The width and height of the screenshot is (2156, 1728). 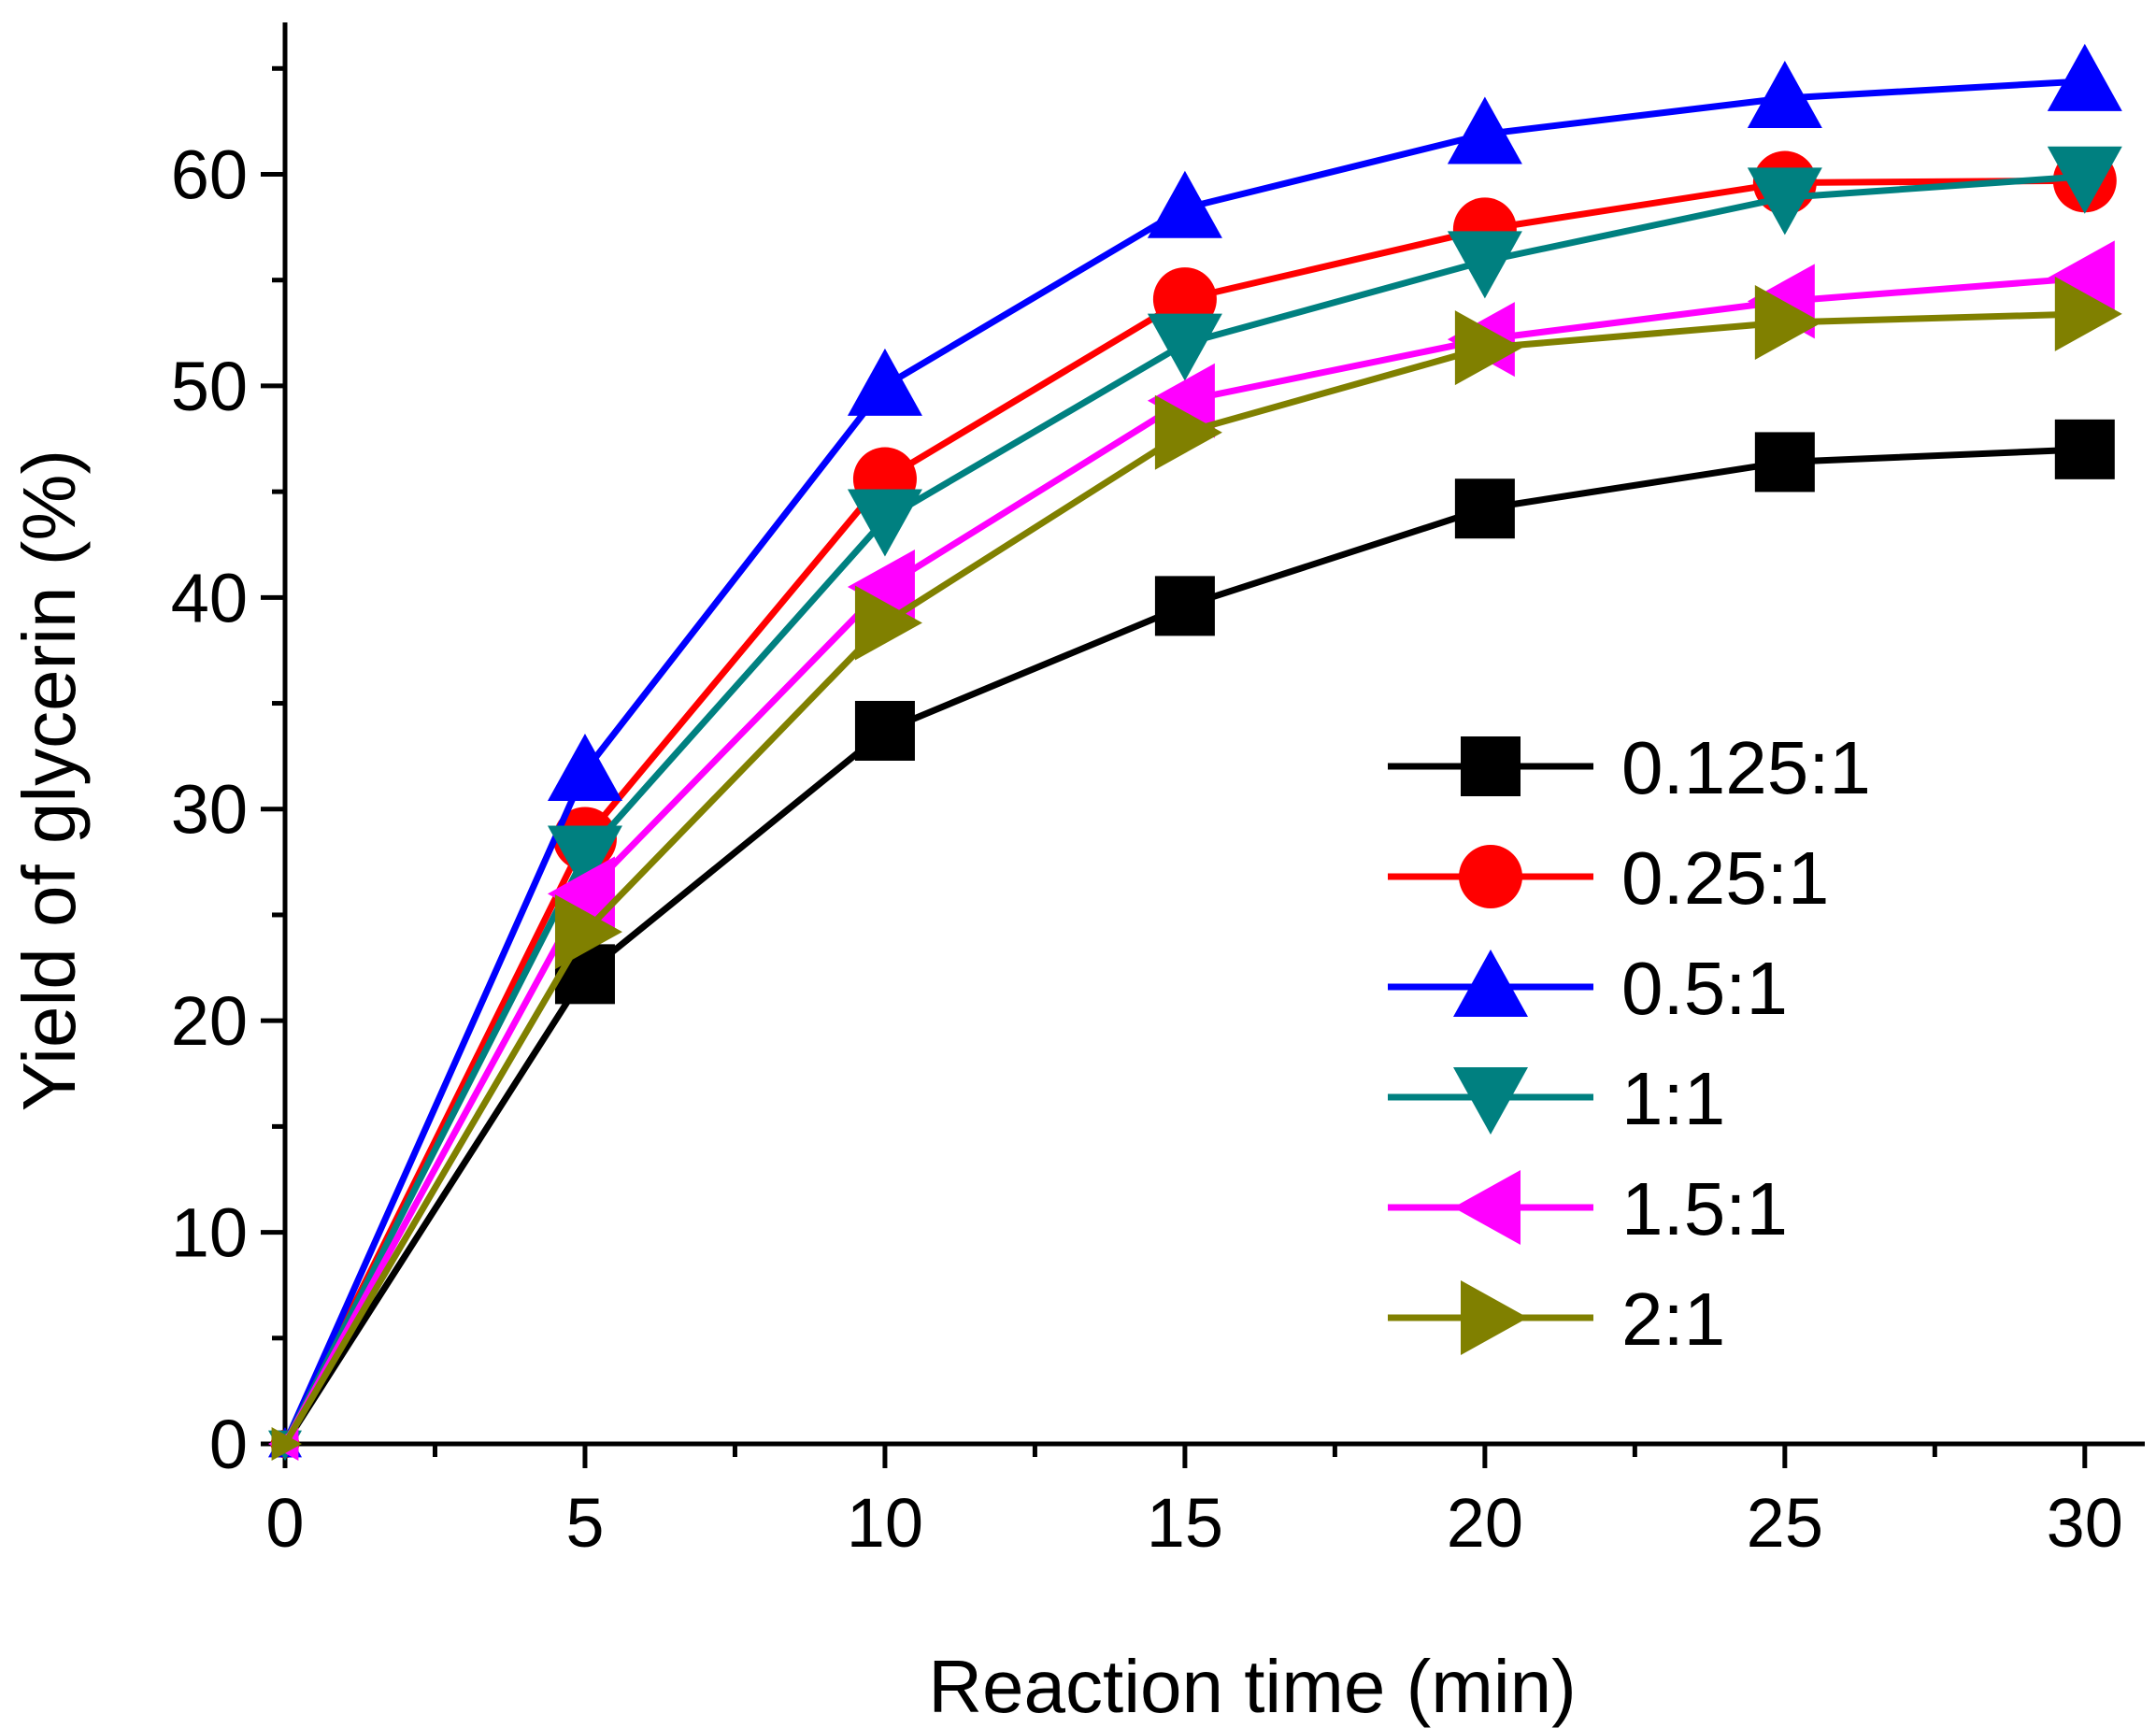 What do you see at coordinates (1629, 1043) in the screenshot?
I see `legend: 0.125:1 0.25:1 0.5:1 1:1 1.5:1 2:1` at bounding box center [1629, 1043].